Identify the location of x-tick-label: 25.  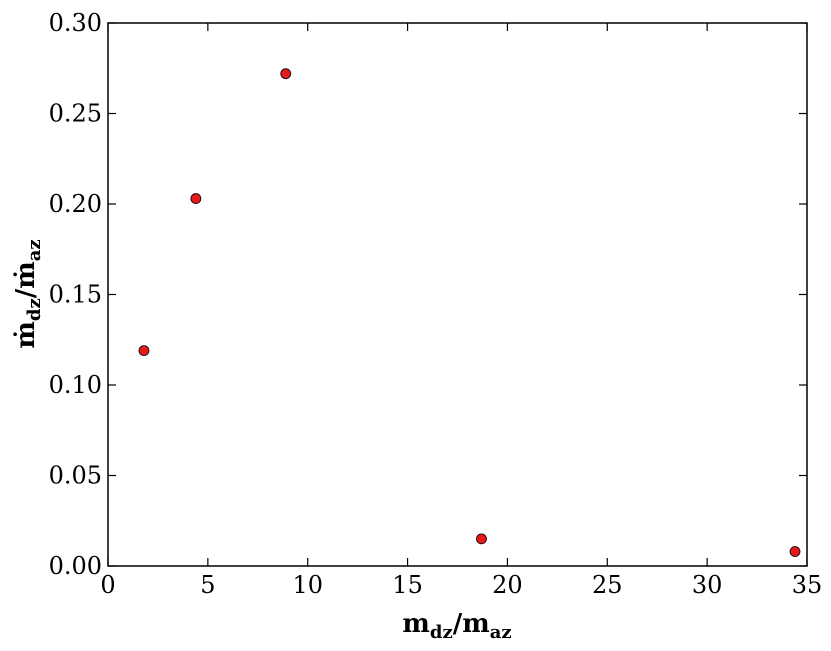
(607, 585).